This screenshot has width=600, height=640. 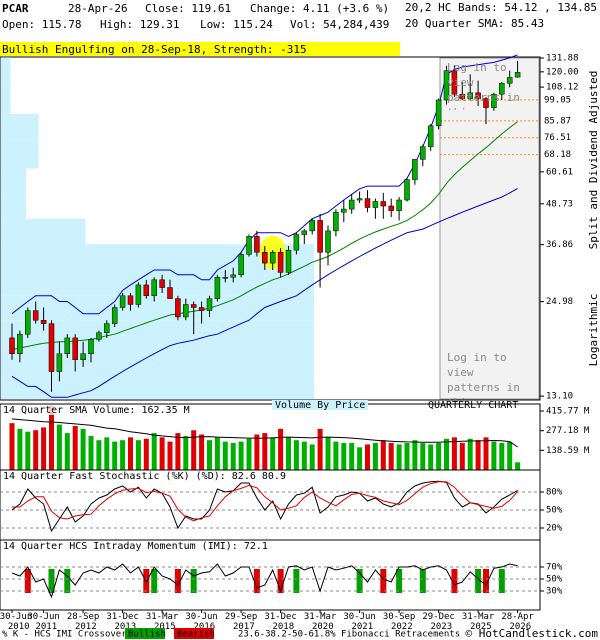 What do you see at coordinates (399, 622) in the screenshot?
I see `x-tick-label: 30-Sep 2022` at bounding box center [399, 622].